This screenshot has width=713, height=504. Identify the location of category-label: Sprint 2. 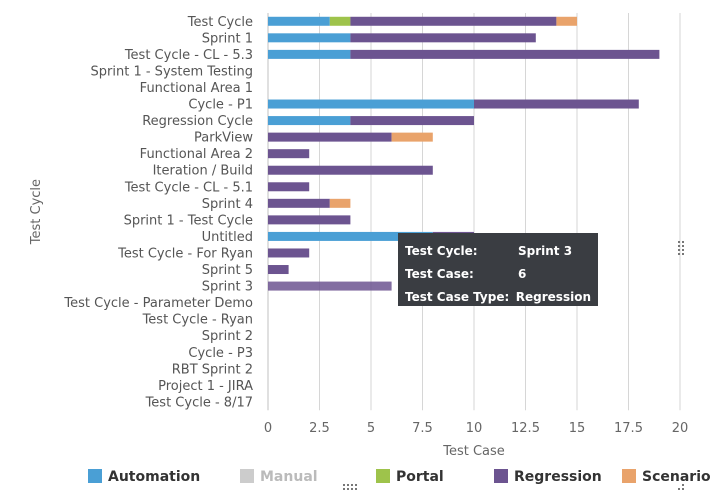
(227, 336).